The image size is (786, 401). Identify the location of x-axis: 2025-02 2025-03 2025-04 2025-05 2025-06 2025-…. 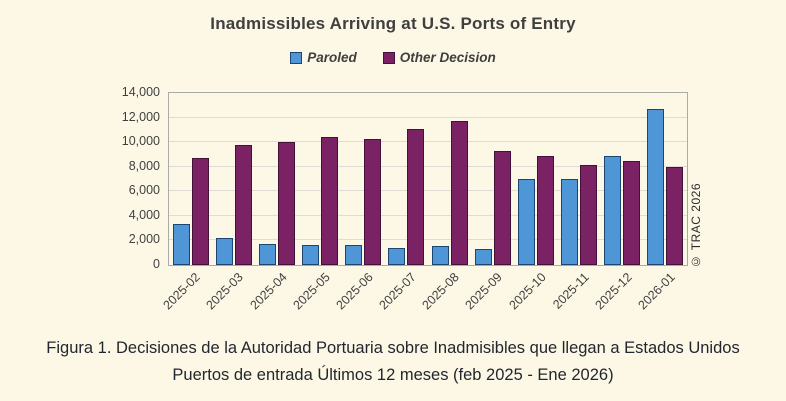
(423, 296).